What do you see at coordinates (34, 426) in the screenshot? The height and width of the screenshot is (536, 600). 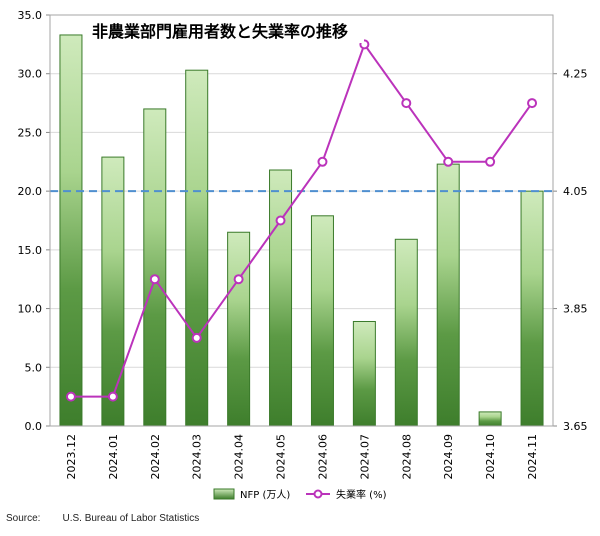 I see `left-tick-label: 0.0` at bounding box center [34, 426].